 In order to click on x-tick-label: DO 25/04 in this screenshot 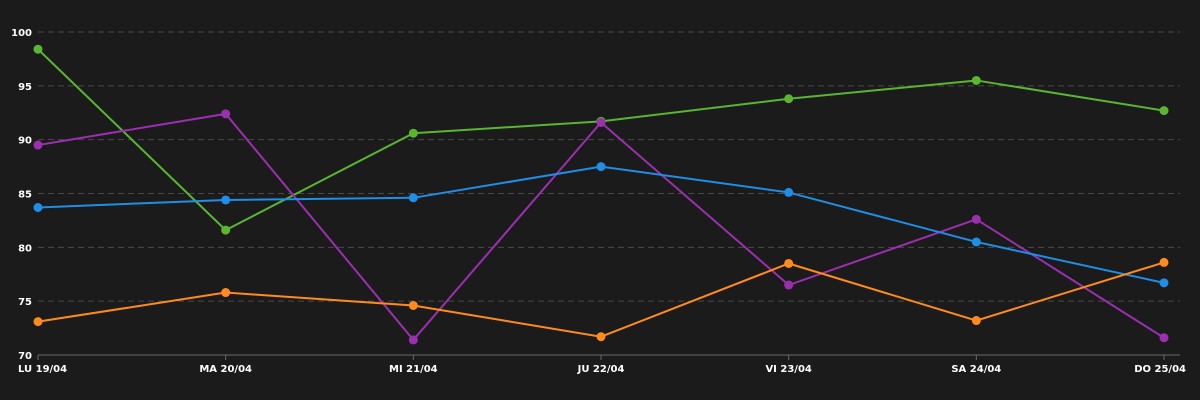, I will do `click(1160, 369)`.